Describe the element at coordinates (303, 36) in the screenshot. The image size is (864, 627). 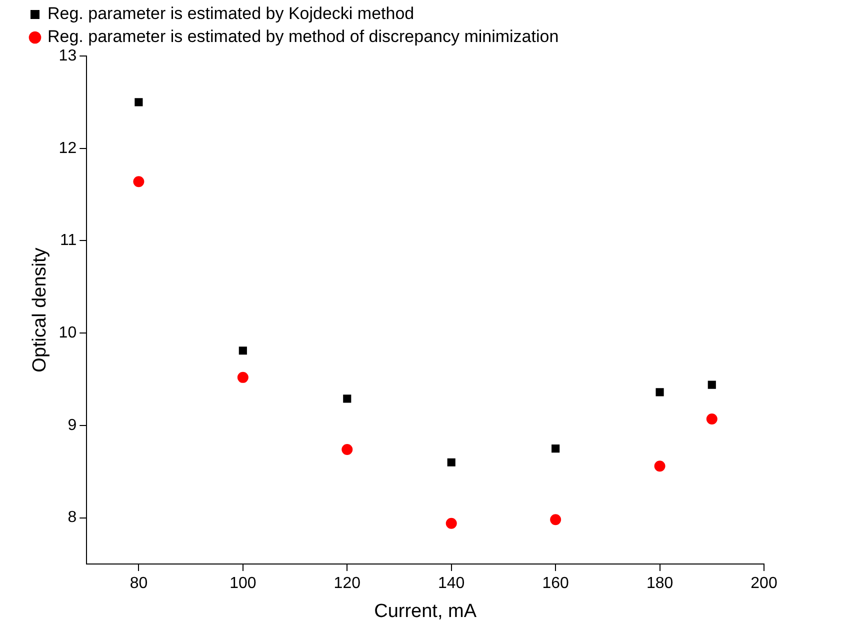
I see `legend-label: Reg. parameter is estimated by method of discrepancy minimization` at that location.